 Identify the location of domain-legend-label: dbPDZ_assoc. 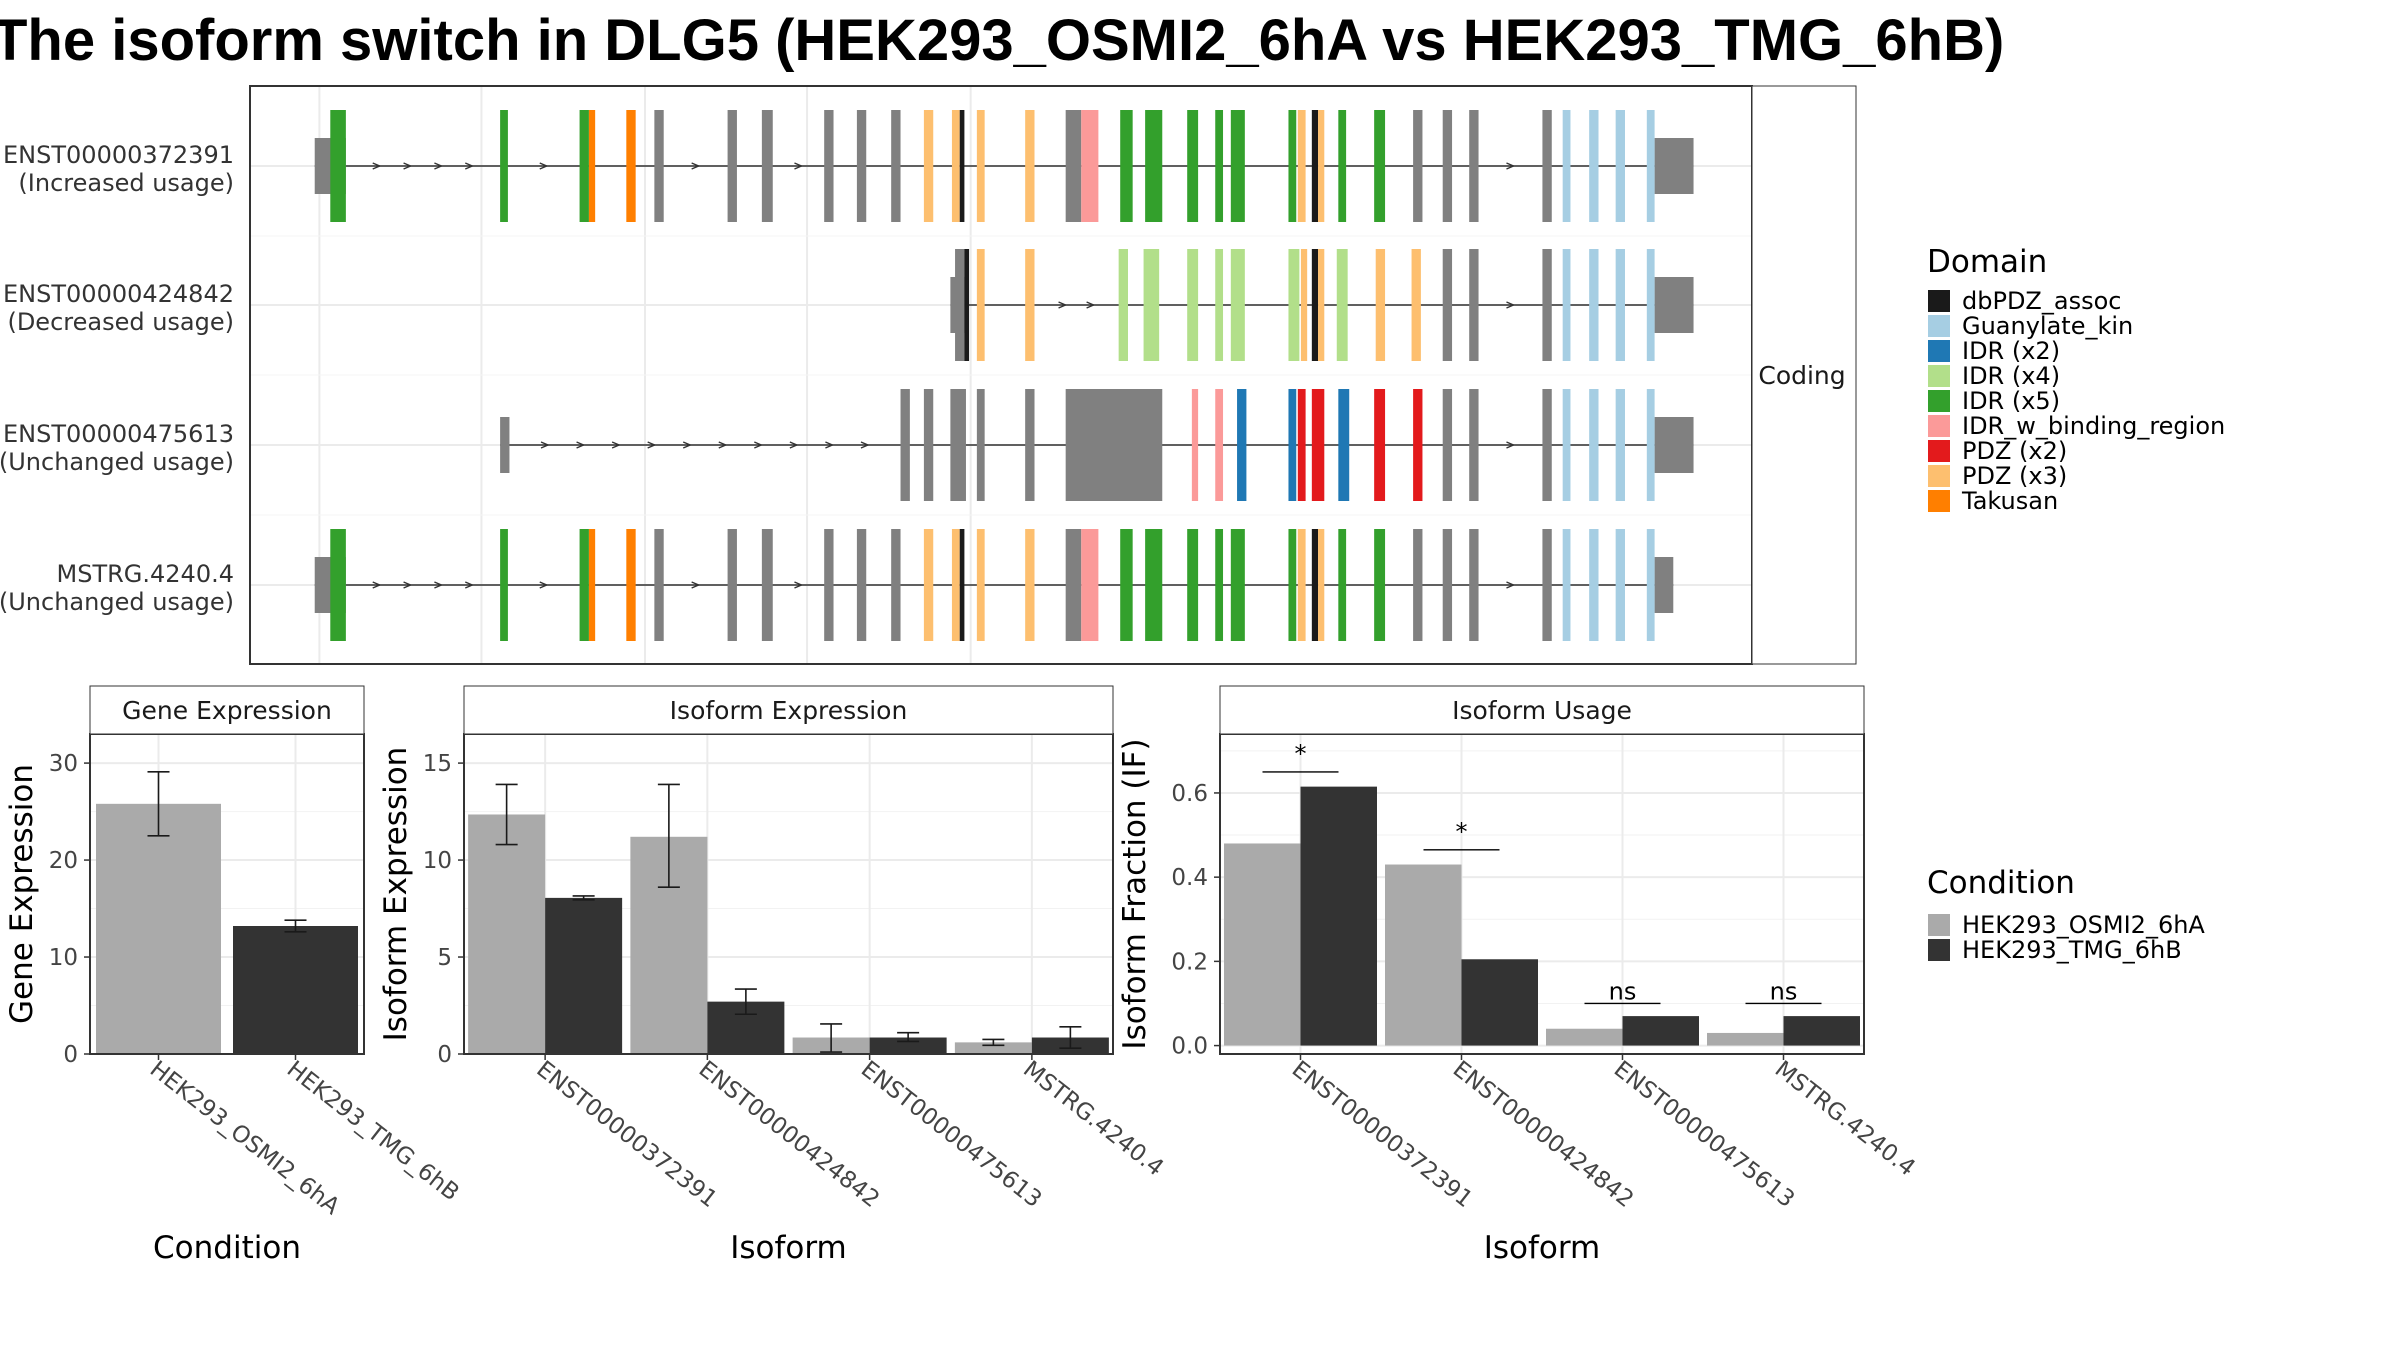
(2041, 301).